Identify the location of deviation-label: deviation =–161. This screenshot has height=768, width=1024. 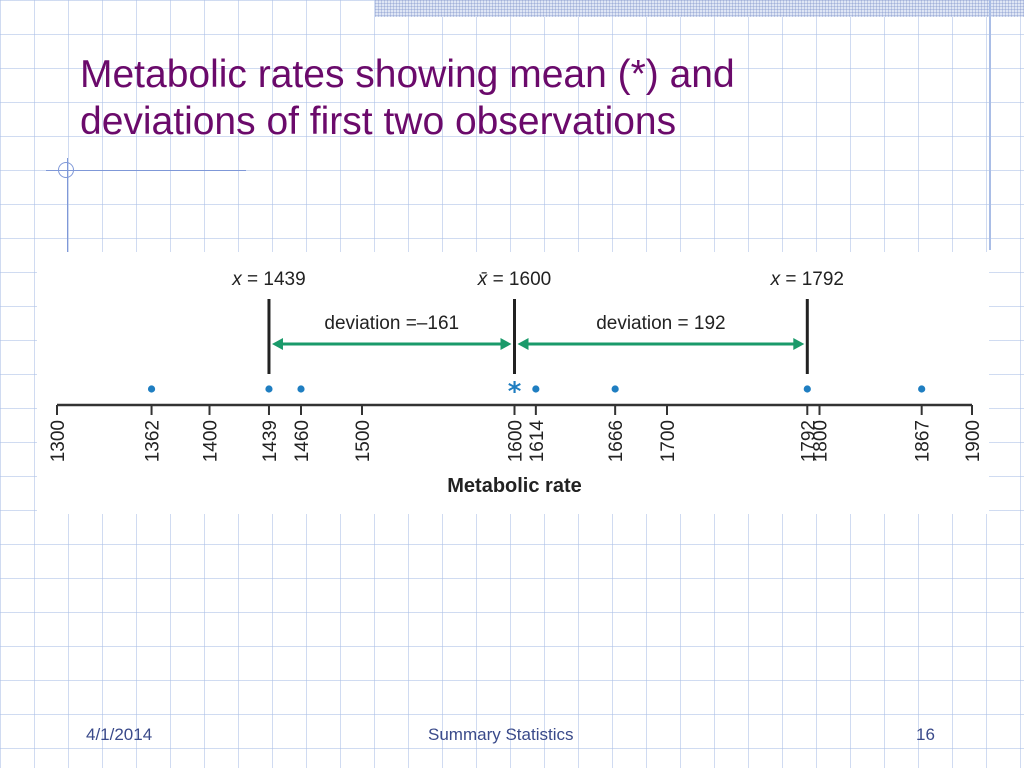
(391, 323).